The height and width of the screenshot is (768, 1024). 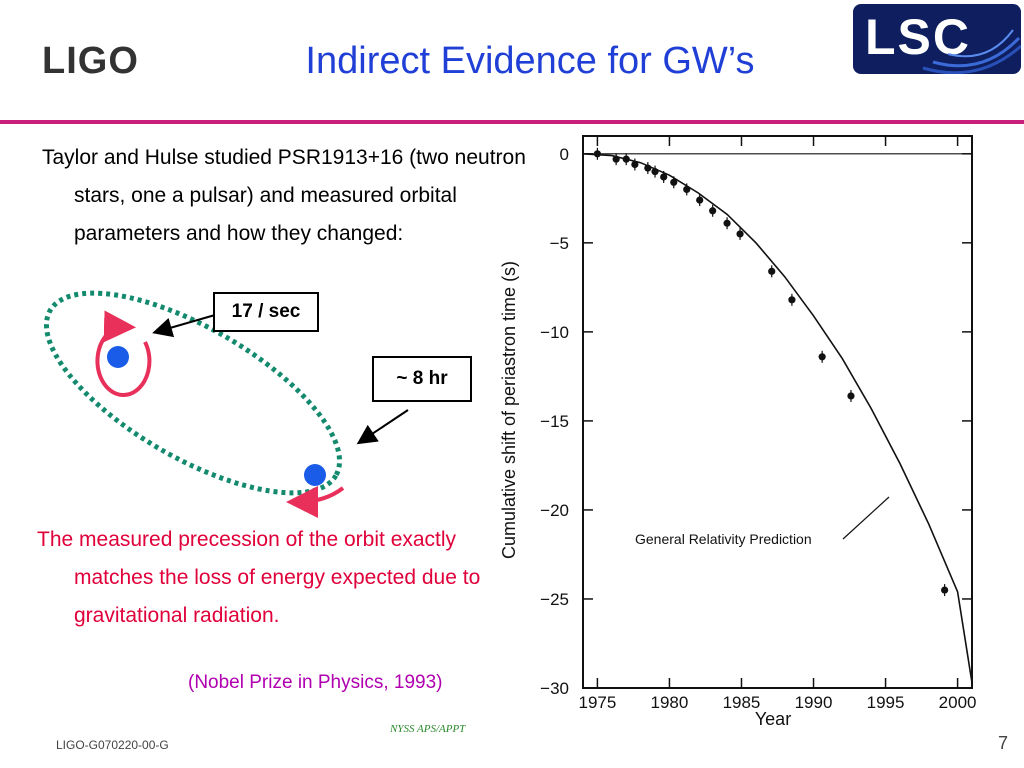 What do you see at coordinates (597, 702) in the screenshot?
I see `x-tick-label: 1975` at bounding box center [597, 702].